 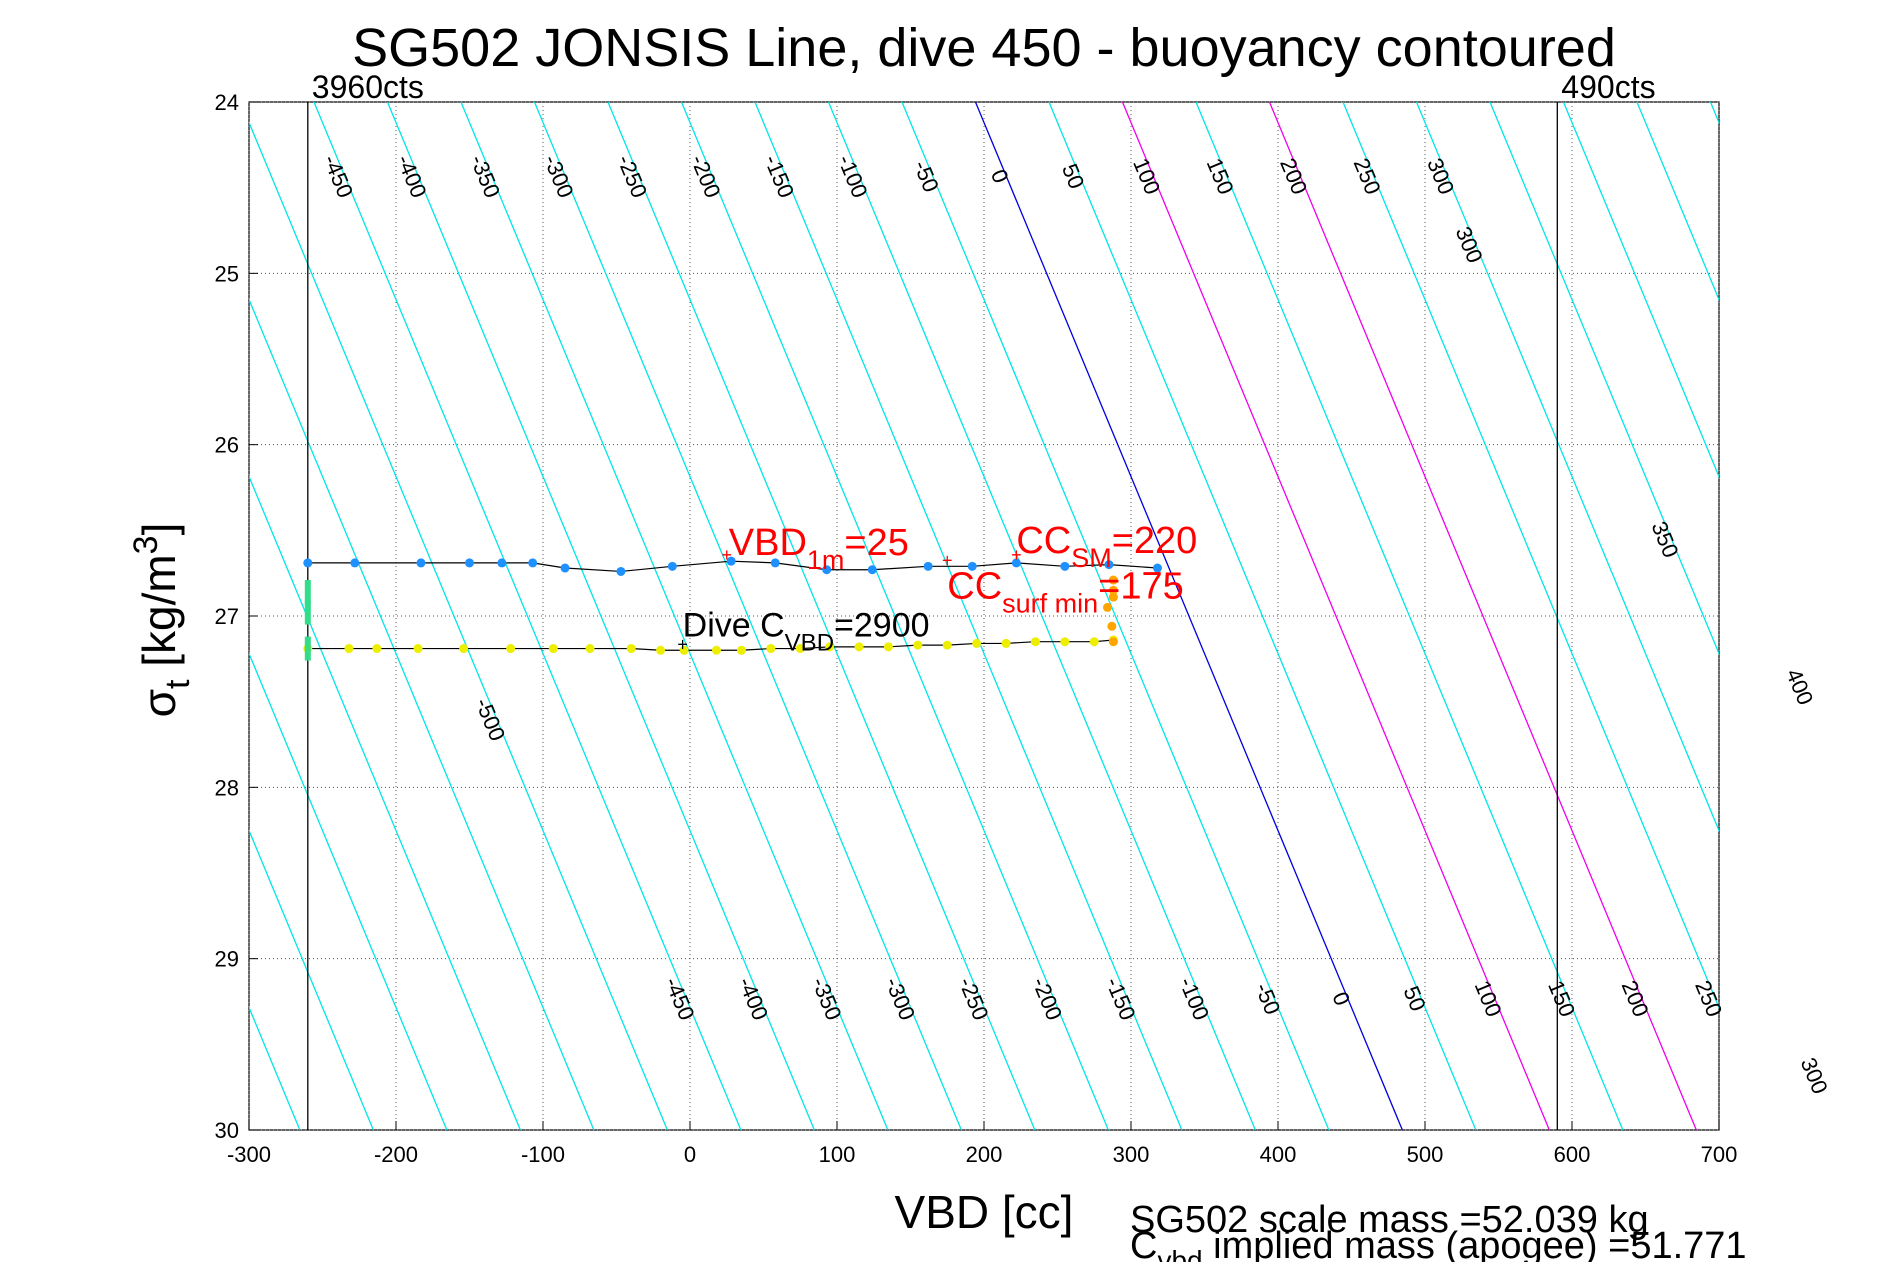 What do you see at coordinates (876, 543) in the screenshot?
I see `annotation-value: =25` at bounding box center [876, 543].